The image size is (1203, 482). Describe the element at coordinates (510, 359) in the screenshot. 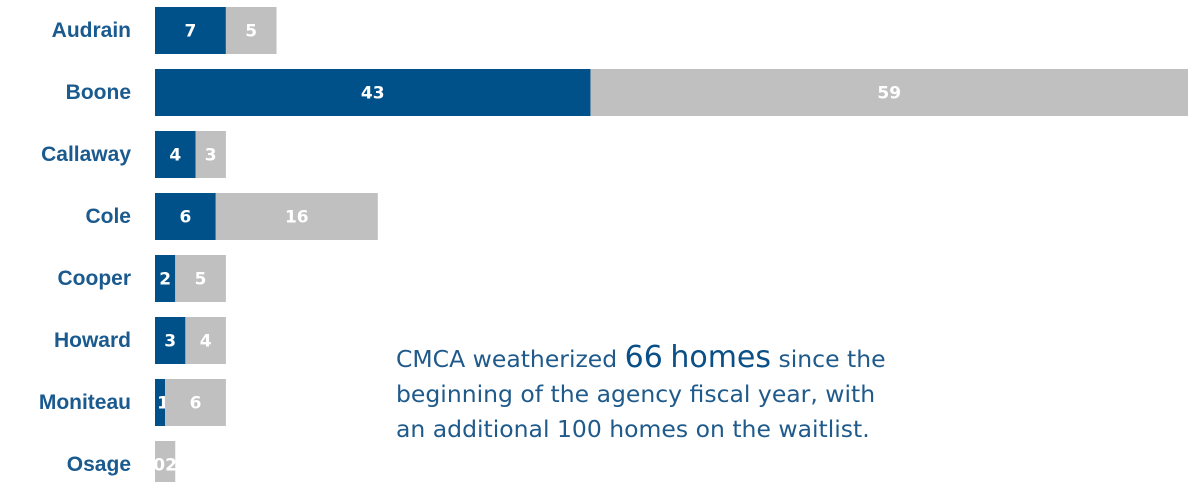

I see `annotation-text-start: CMCA weatherized` at that location.